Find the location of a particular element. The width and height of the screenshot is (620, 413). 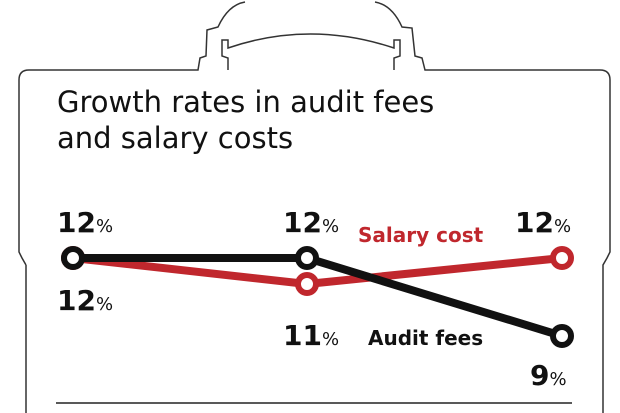

salary-cost-series-label: Salary cost is located at coordinates (421, 235).